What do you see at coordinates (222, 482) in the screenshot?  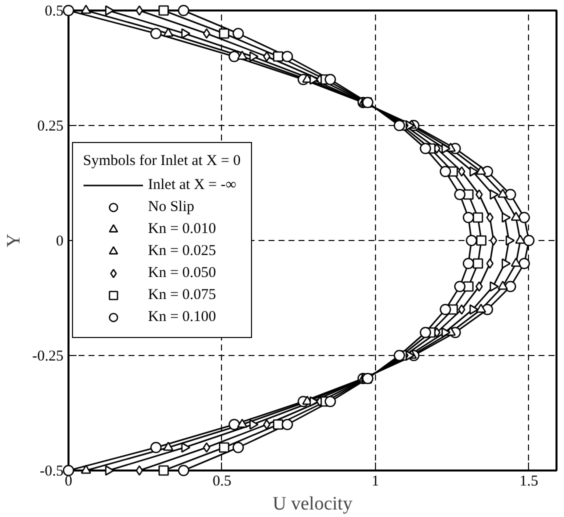 I see `x-tick-label: 0.5` at bounding box center [222, 482].